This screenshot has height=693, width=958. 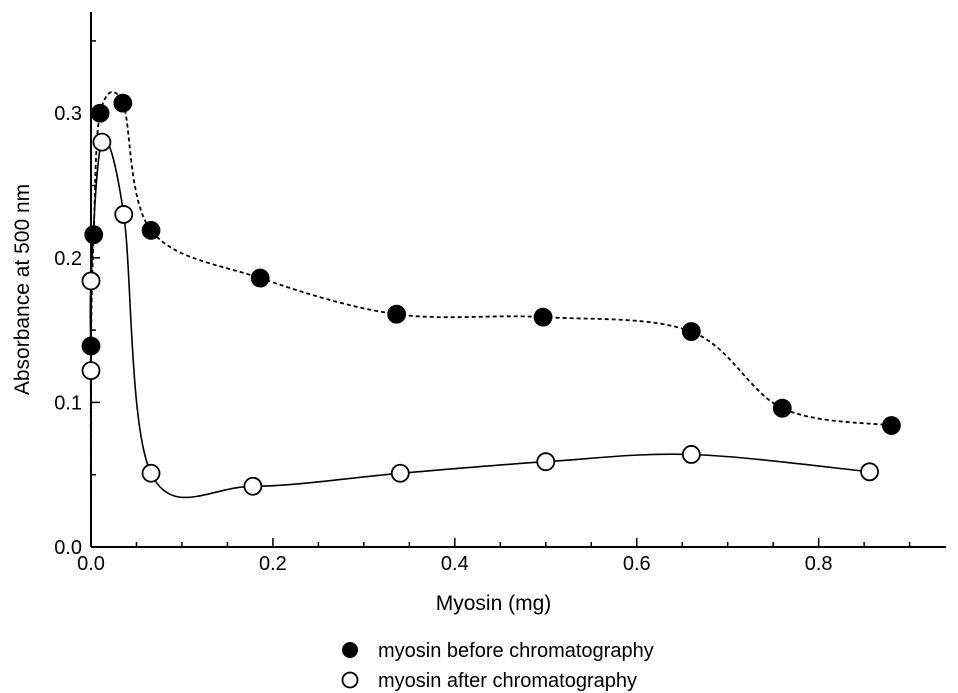 What do you see at coordinates (516, 651) in the screenshot?
I see `legend-entry-before-chromatography: myosin before chromatography` at bounding box center [516, 651].